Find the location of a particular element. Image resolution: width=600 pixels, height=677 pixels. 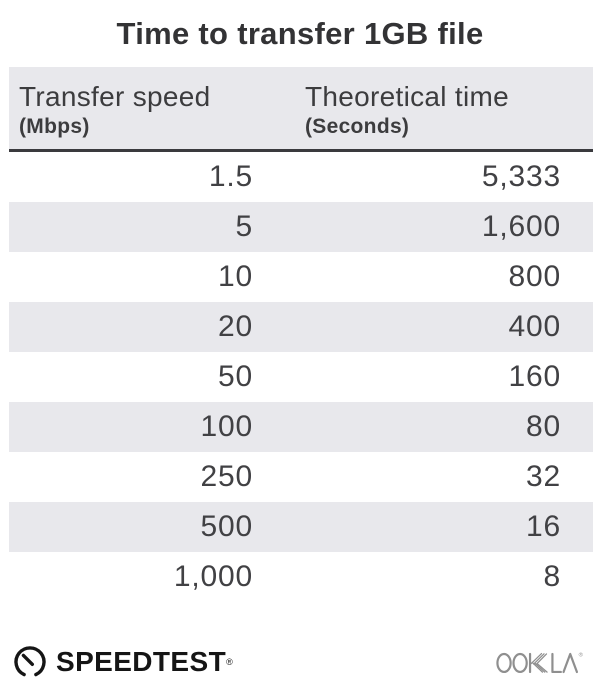

speedtest-gauge-icon is located at coordinates (30, 661).